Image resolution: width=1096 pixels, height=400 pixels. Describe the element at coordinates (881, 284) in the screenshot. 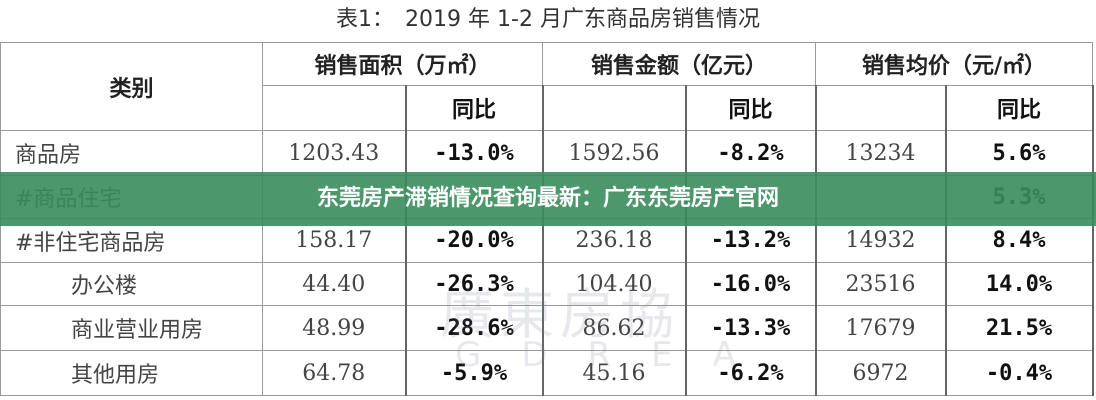

I see `table-cell: 23516` at that location.